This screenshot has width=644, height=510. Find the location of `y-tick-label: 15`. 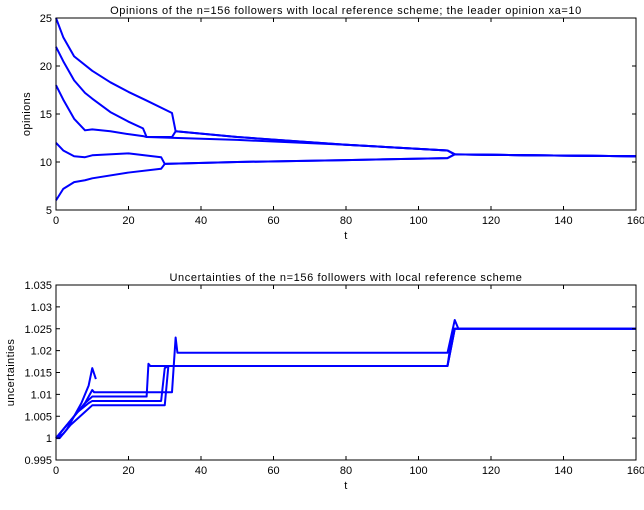

y-tick-label: 15 is located at coordinates (46, 115).